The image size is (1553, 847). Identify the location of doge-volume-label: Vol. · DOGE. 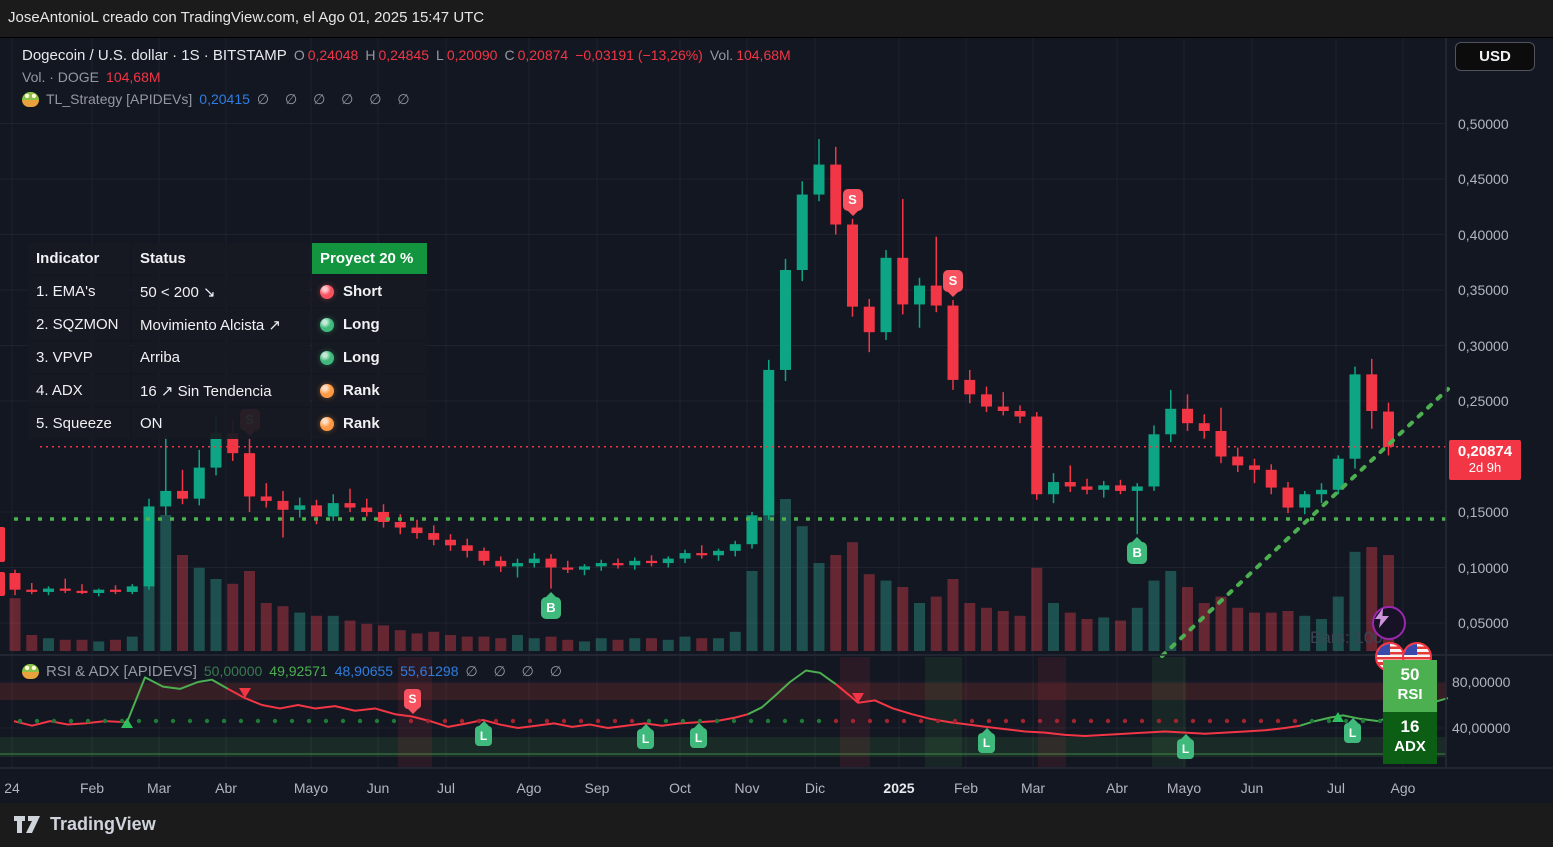
(61, 77).